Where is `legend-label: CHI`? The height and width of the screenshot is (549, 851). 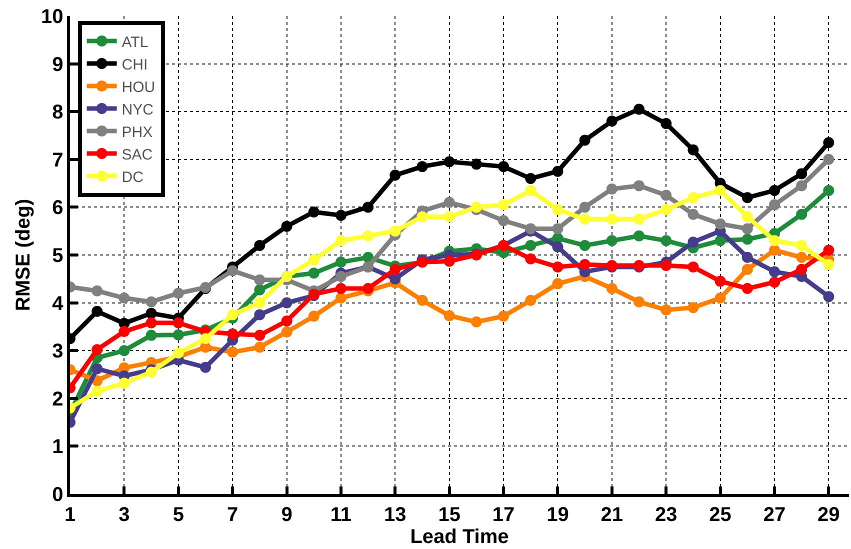
legend-label: CHI is located at coordinates (135, 65).